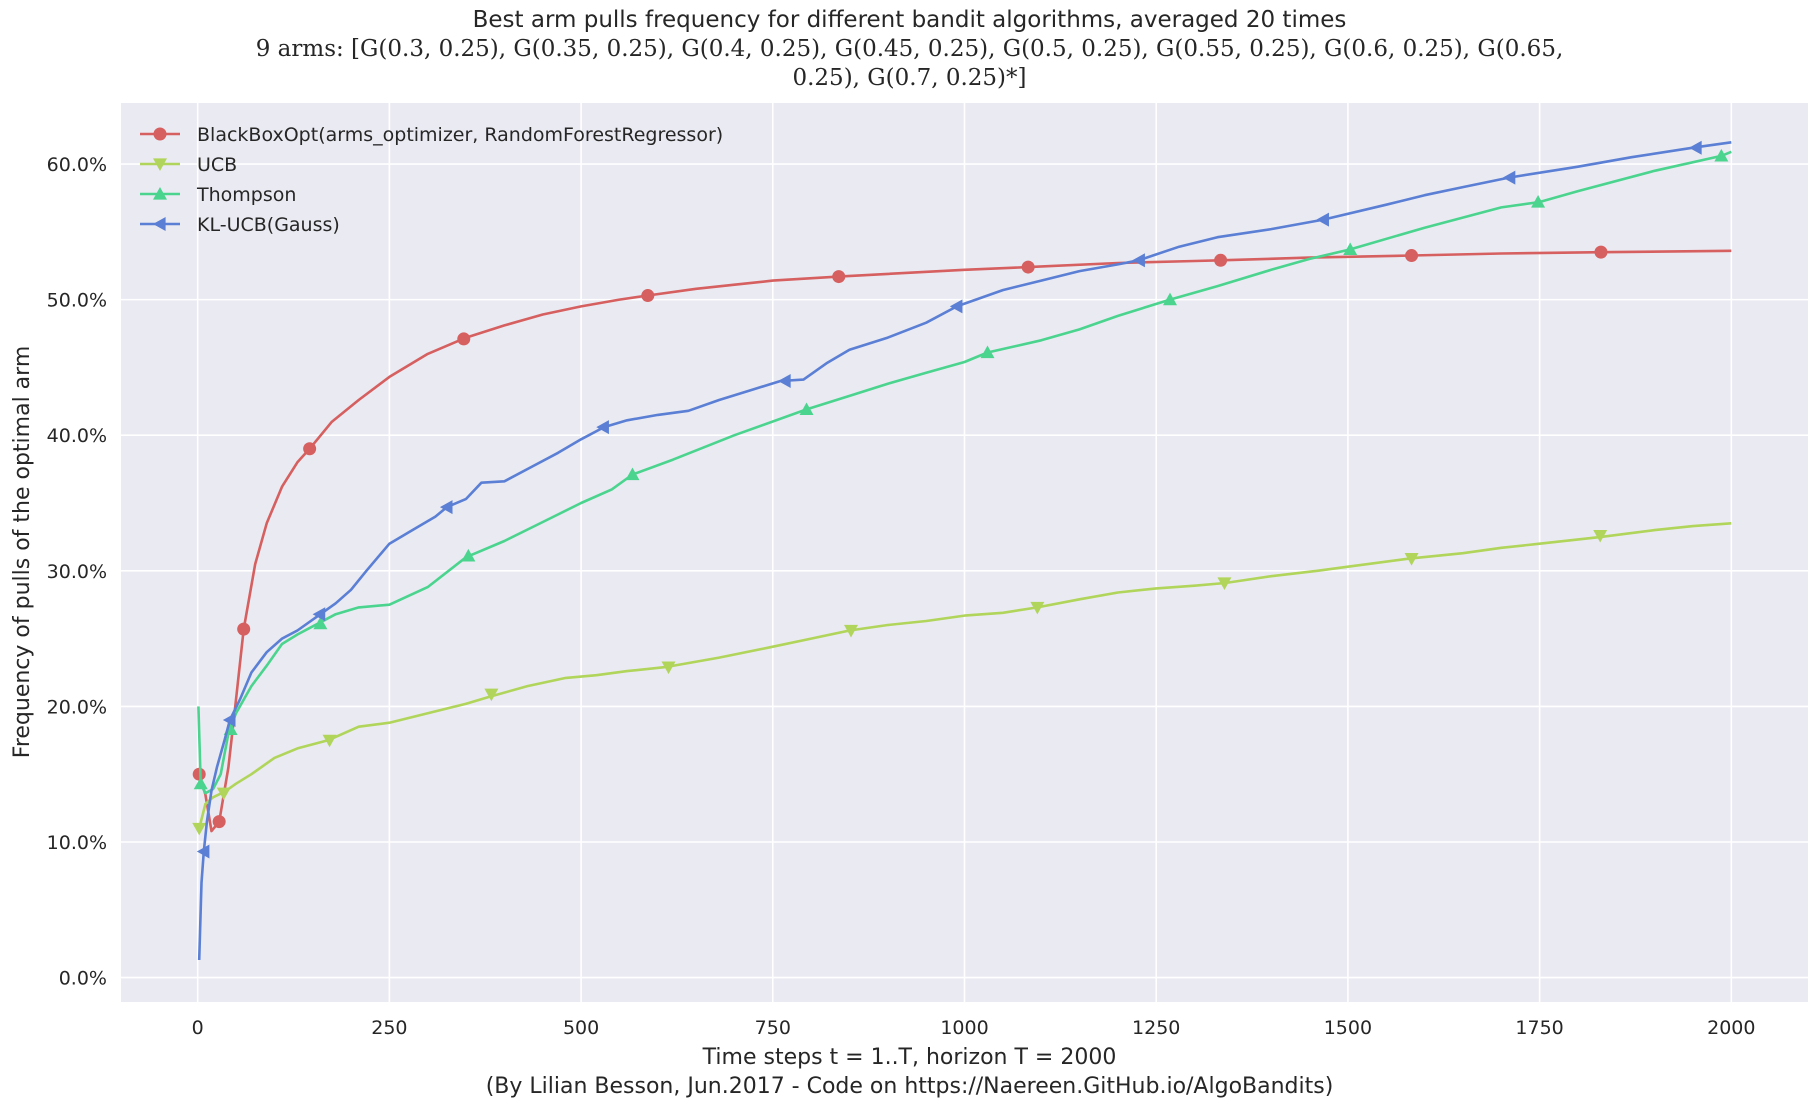 Image resolution: width=1819 pixels, height=1109 pixels. What do you see at coordinates (198, 1028) in the screenshot?
I see `x-tick-label: 0` at bounding box center [198, 1028].